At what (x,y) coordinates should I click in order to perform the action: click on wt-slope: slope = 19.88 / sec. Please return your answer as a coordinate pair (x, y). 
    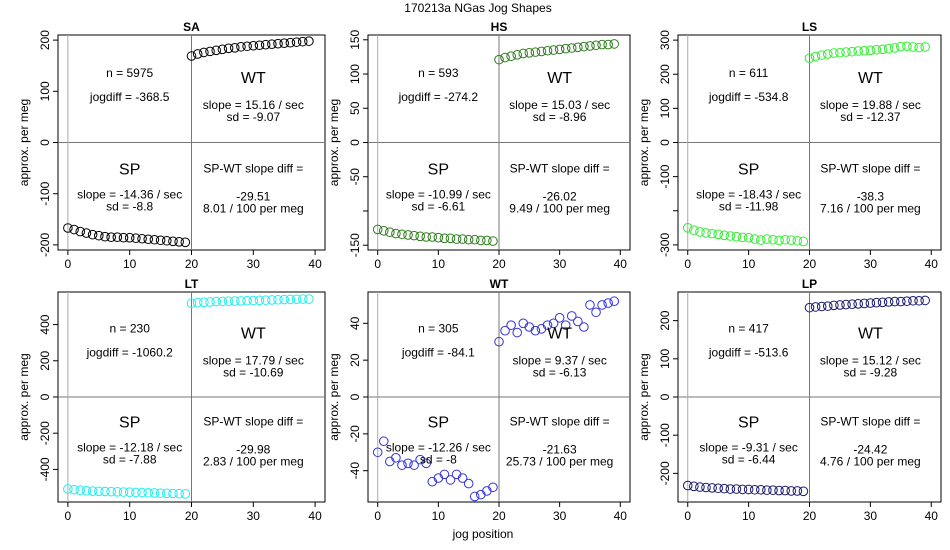
    Looking at the image, I should click on (870, 105).